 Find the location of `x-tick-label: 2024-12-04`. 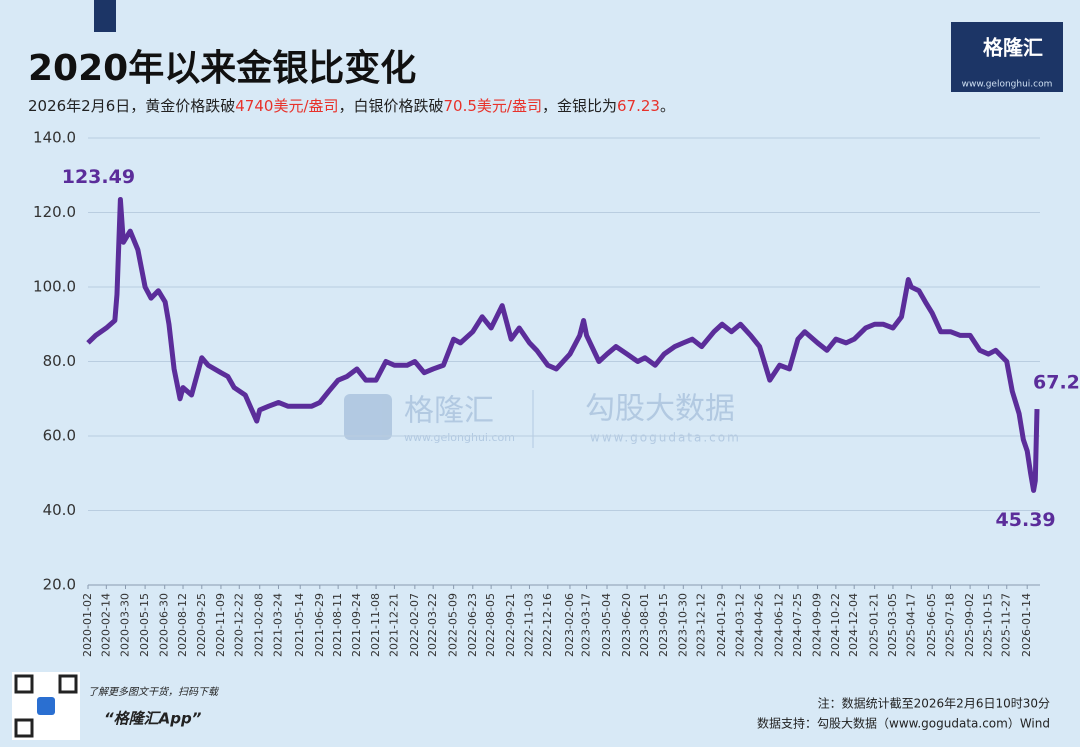

x-tick-label: 2024-12-04 is located at coordinates (853, 625).